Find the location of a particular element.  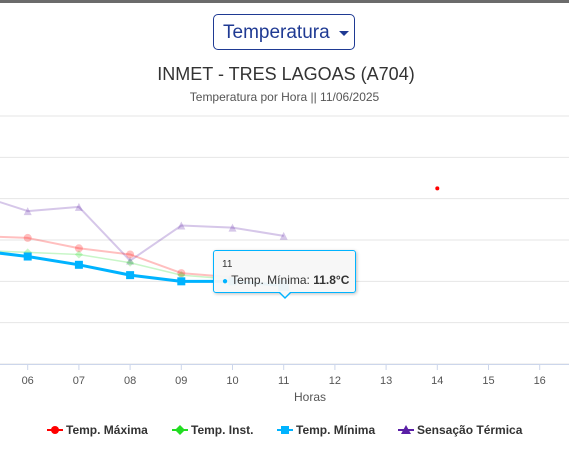

x-tick-label: 09 is located at coordinates (181, 381).